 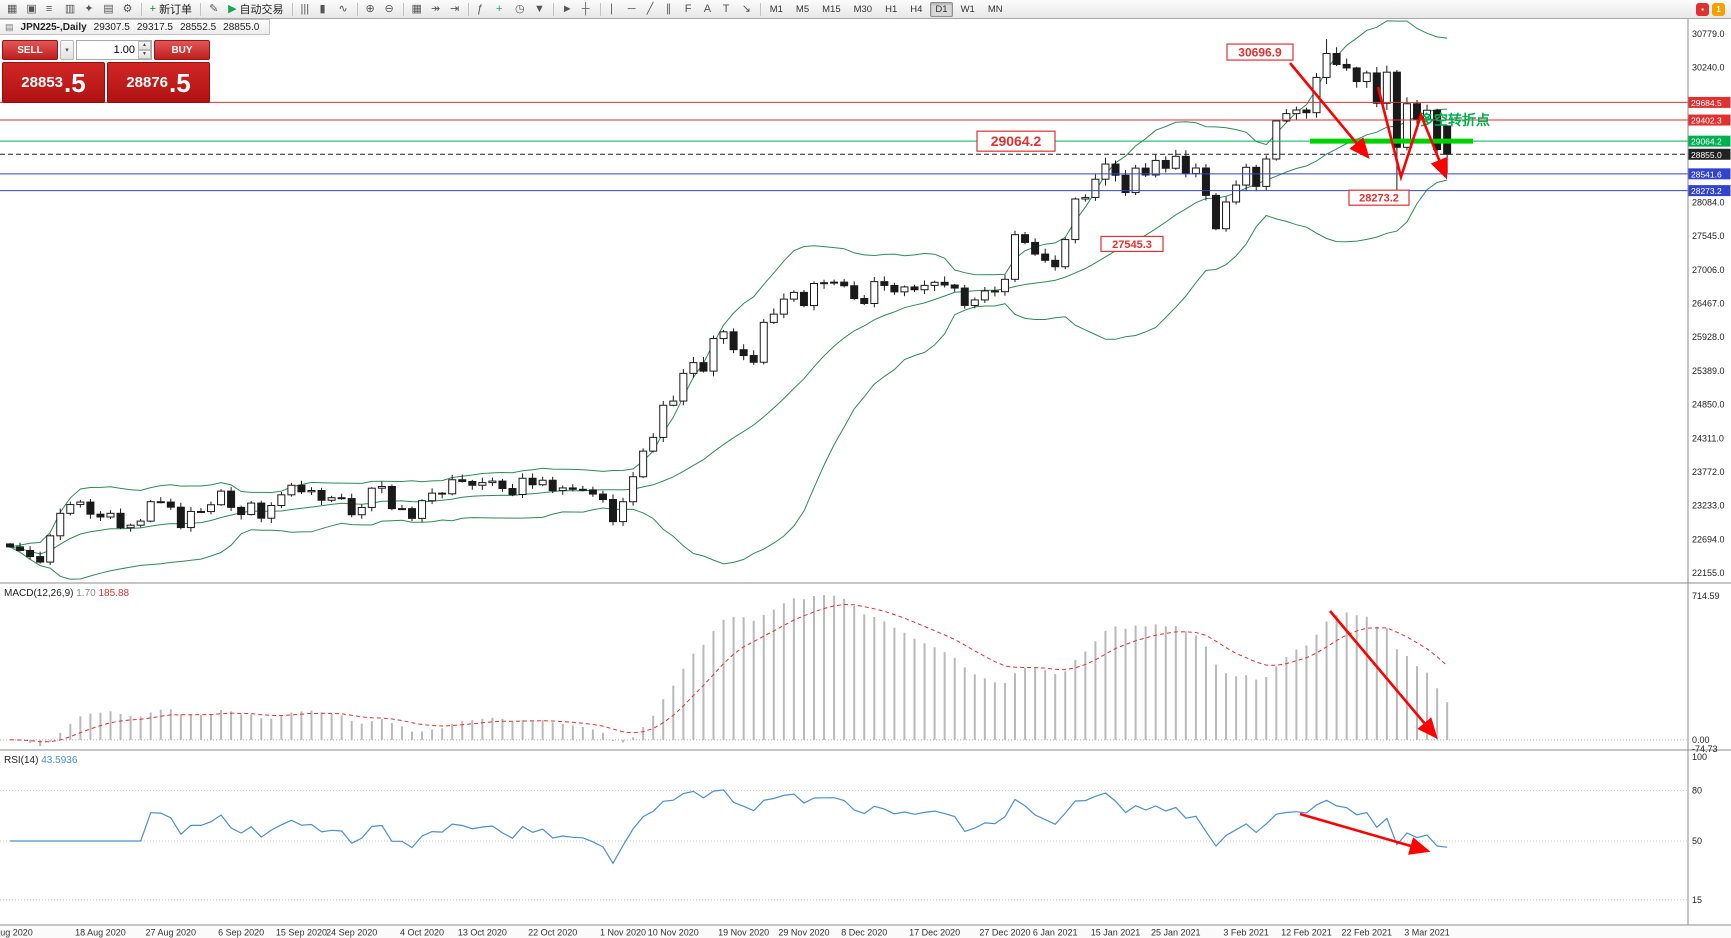 I want to click on terminal-button: ▤, so click(x=108, y=9).